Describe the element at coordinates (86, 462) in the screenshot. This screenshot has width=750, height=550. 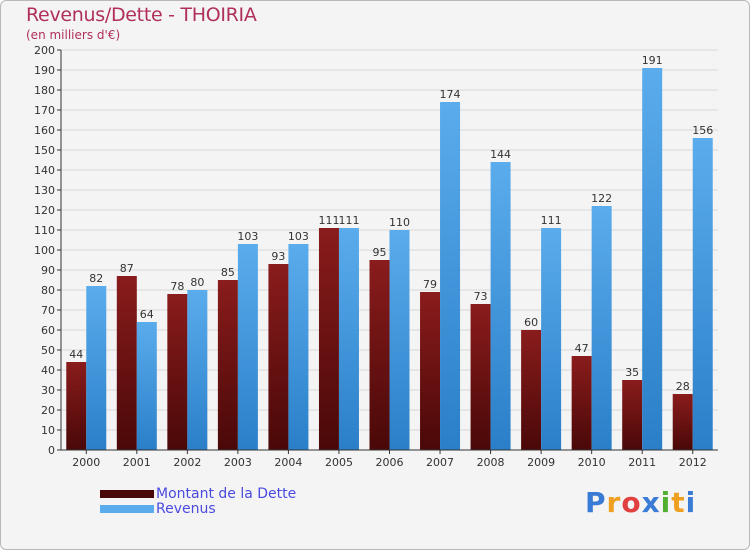
I see `x-tick-label: 2000` at that location.